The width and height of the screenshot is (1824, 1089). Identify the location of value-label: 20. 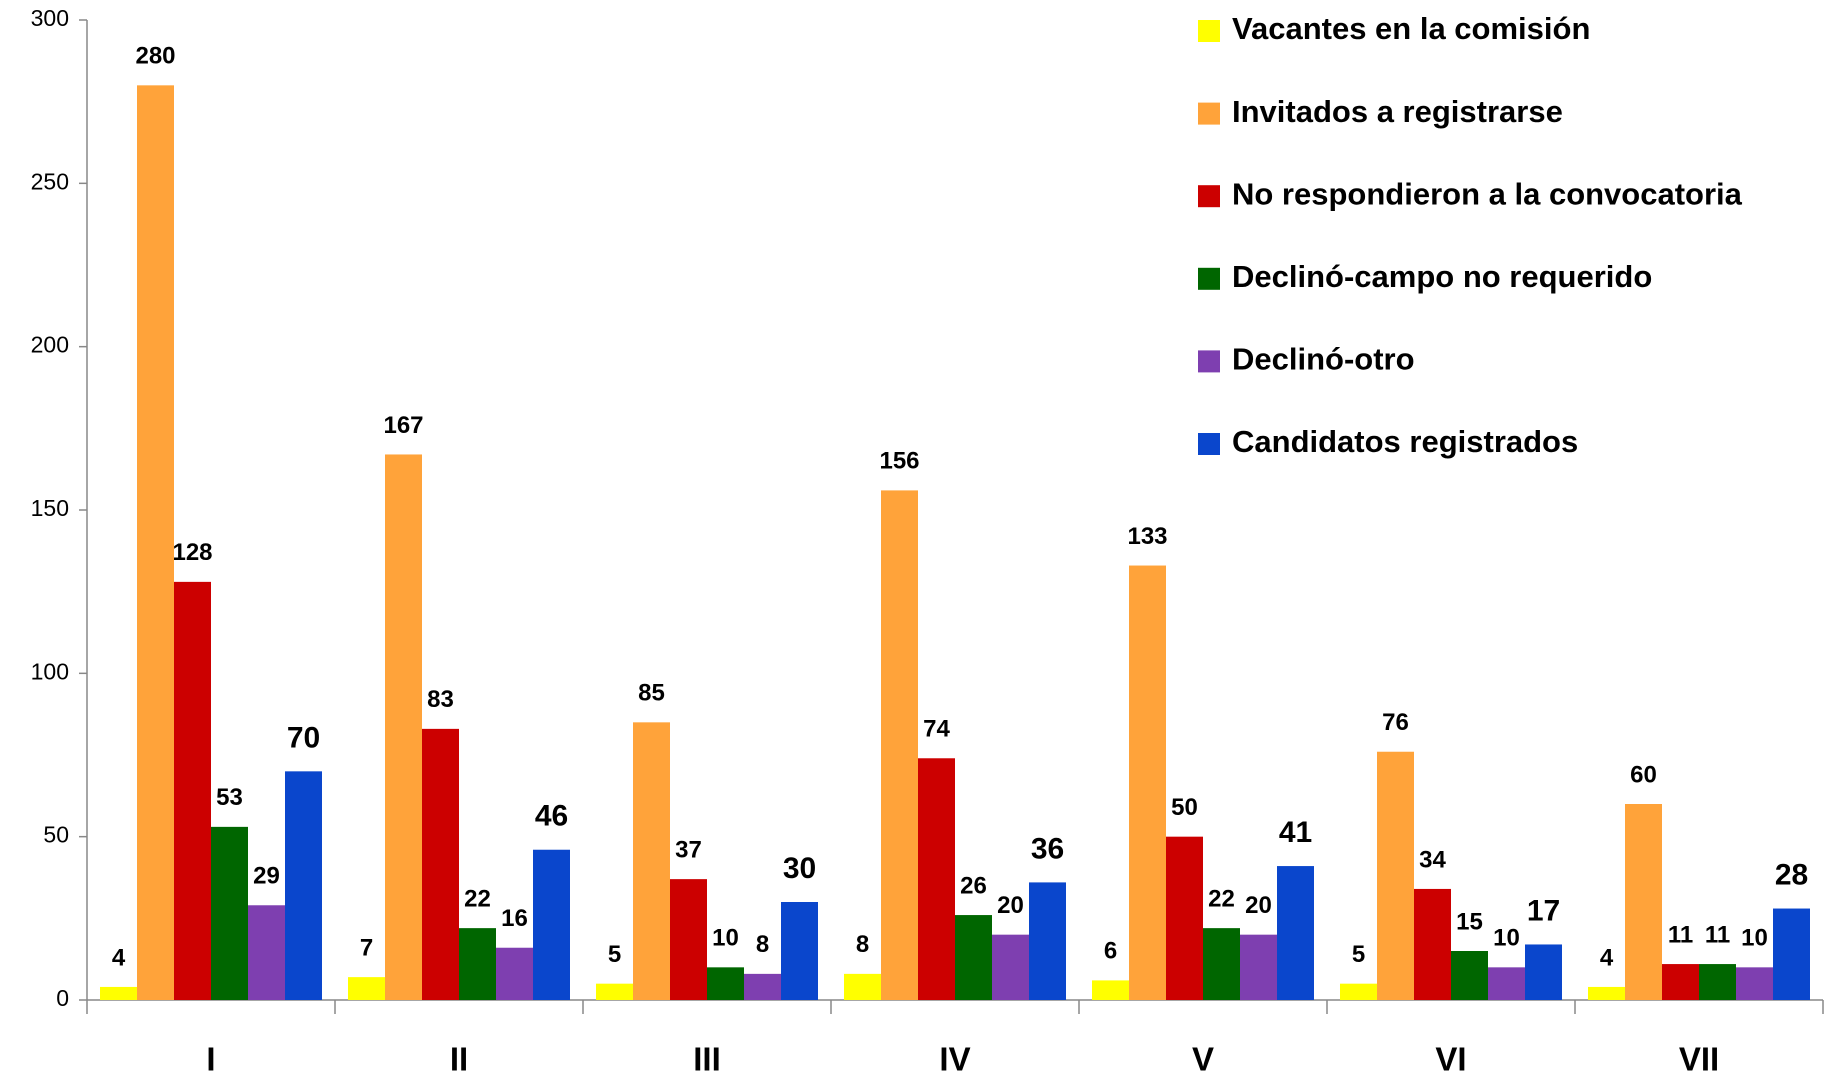
(1258, 905).